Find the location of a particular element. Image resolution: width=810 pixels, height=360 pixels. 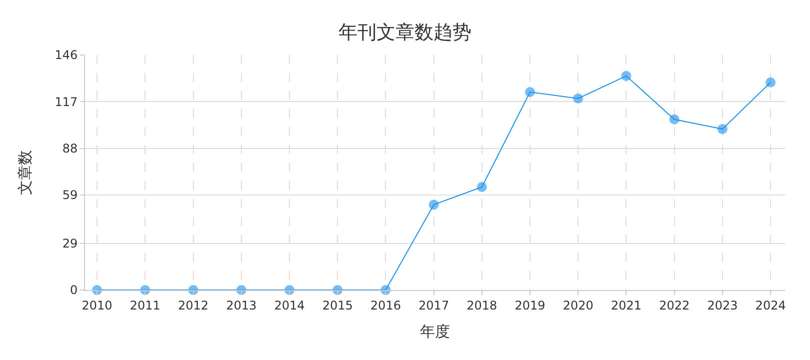

y-tick-label: 29 is located at coordinates (70, 243).